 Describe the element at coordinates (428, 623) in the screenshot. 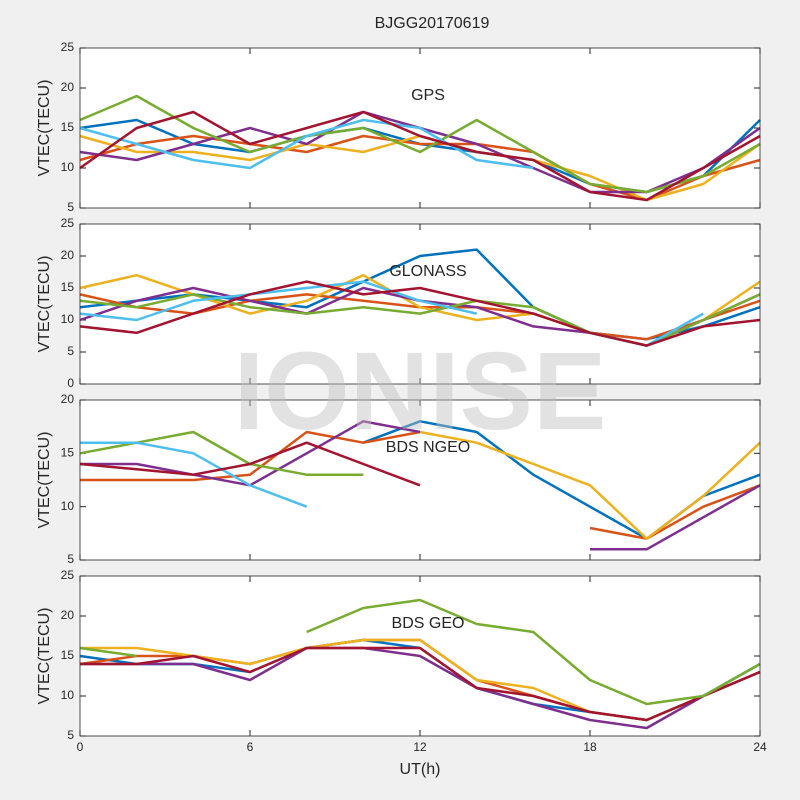

I see `panel-label: BDS GEO` at that location.